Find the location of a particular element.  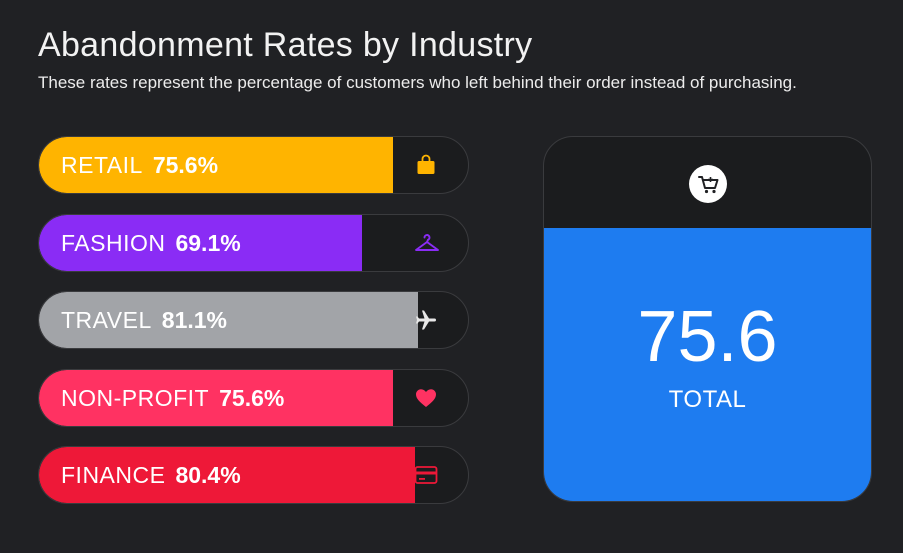

bar-row-fashion: FASHION 69.1% is located at coordinates (253, 243).